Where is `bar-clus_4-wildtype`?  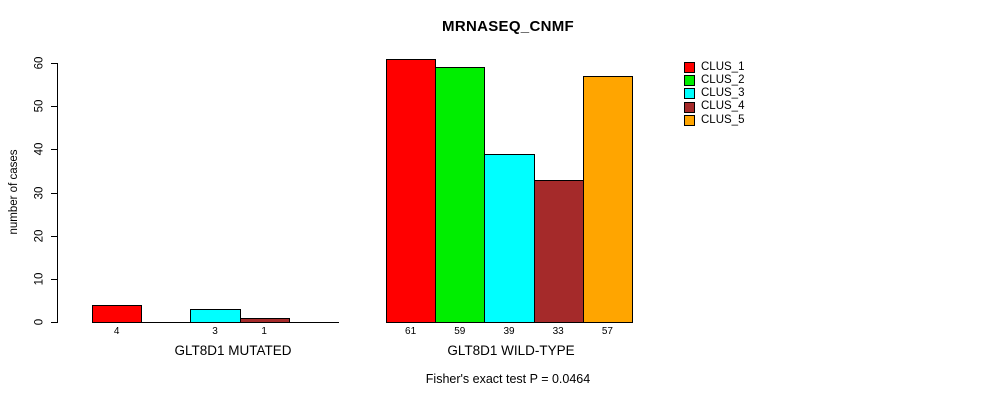
bar-clus_4-wildtype is located at coordinates (558, 251).